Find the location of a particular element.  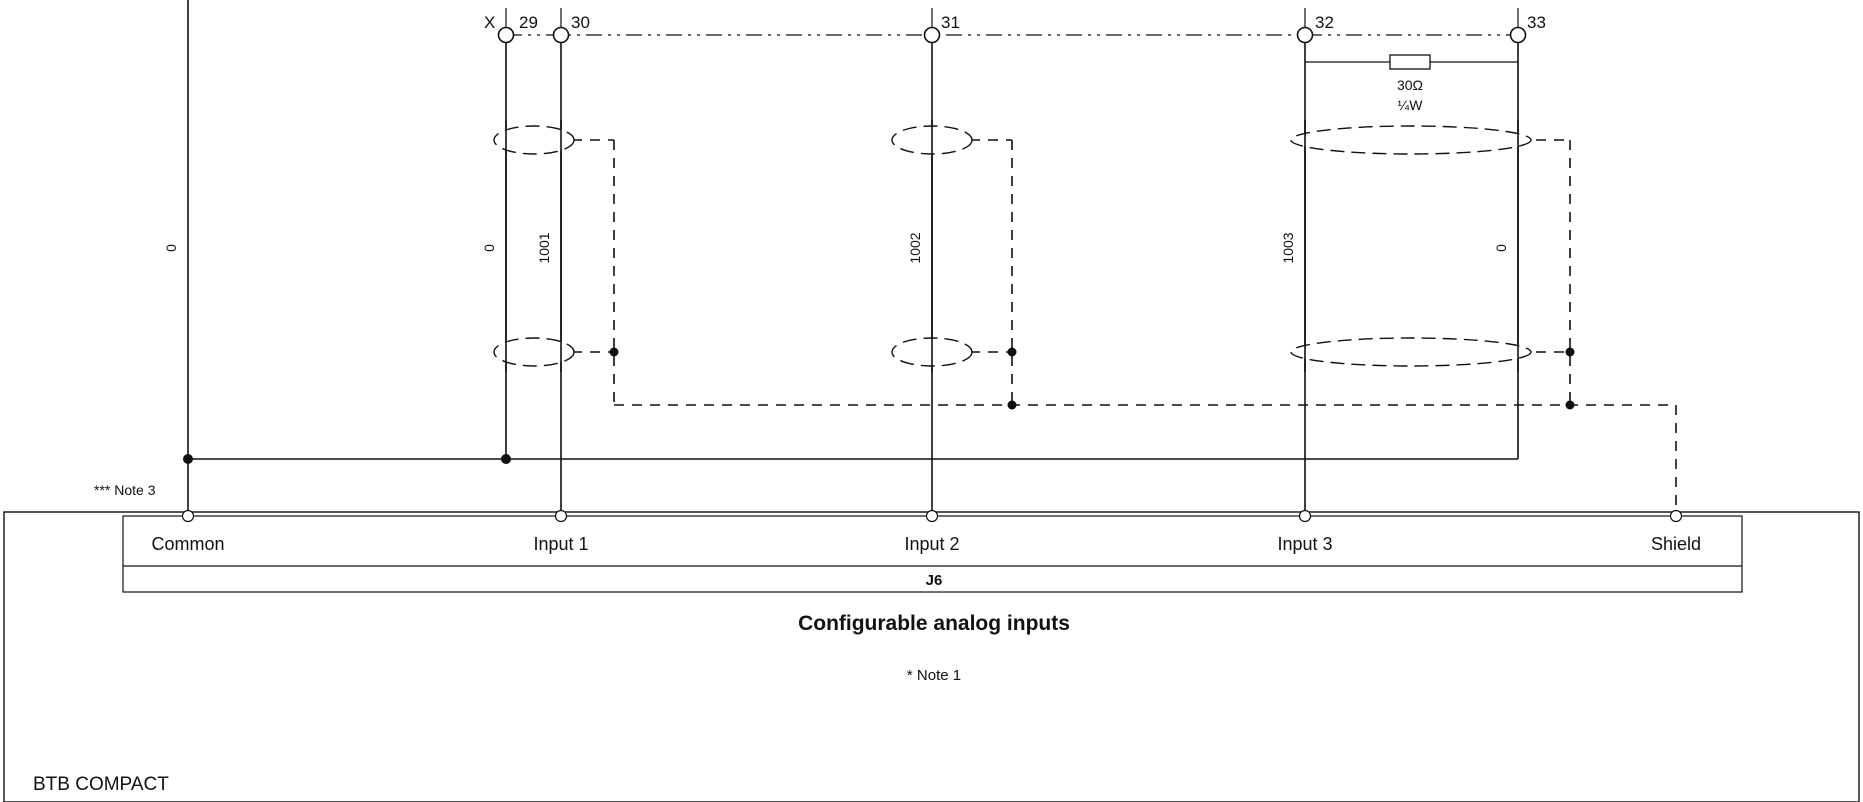

resistor is located at coordinates (1411, 62).